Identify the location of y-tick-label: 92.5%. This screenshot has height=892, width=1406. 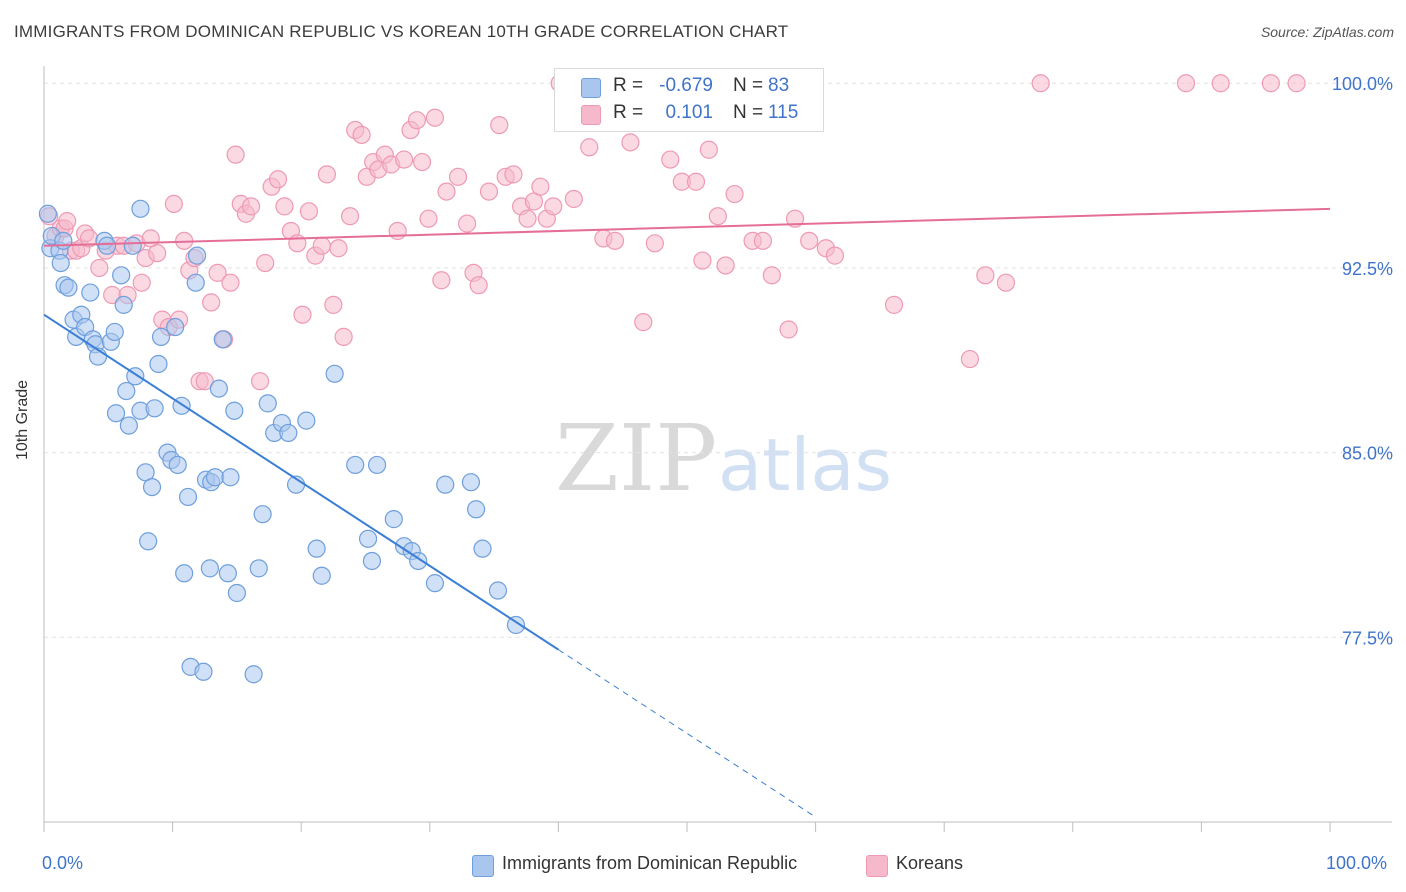
(1367, 269).